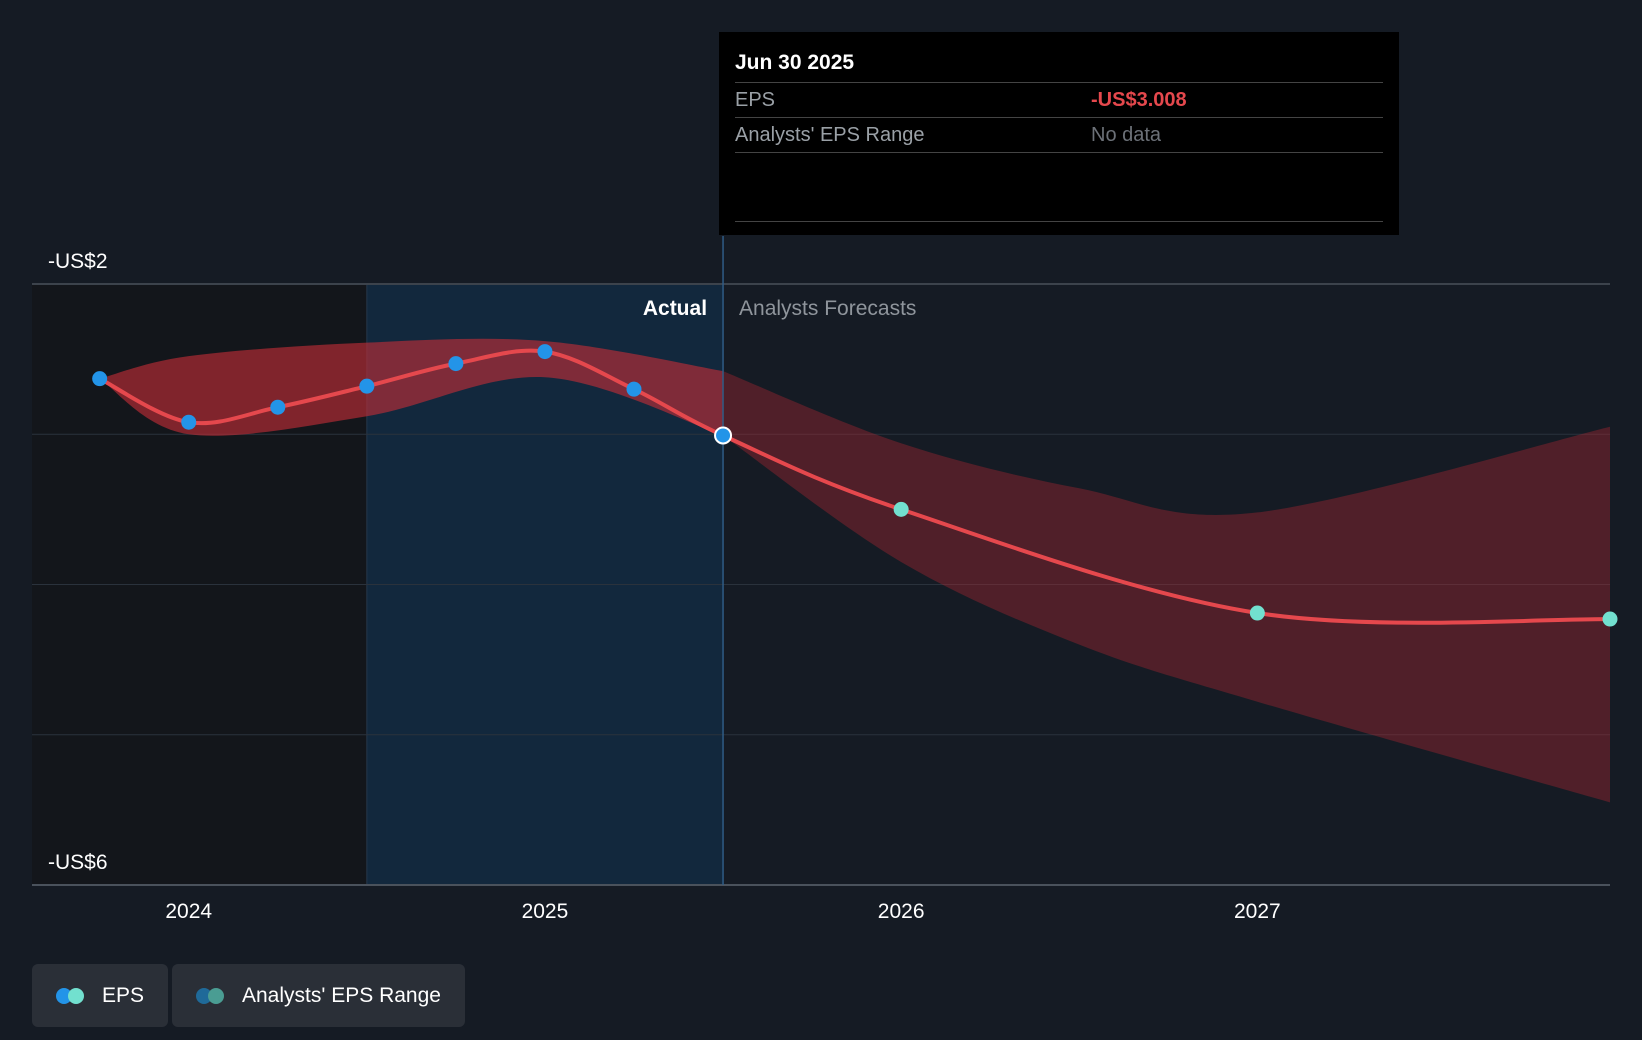  What do you see at coordinates (123, 995) in the screenshot?
I see `legend-eps-label: EPS` at bounding box center [123, 995].